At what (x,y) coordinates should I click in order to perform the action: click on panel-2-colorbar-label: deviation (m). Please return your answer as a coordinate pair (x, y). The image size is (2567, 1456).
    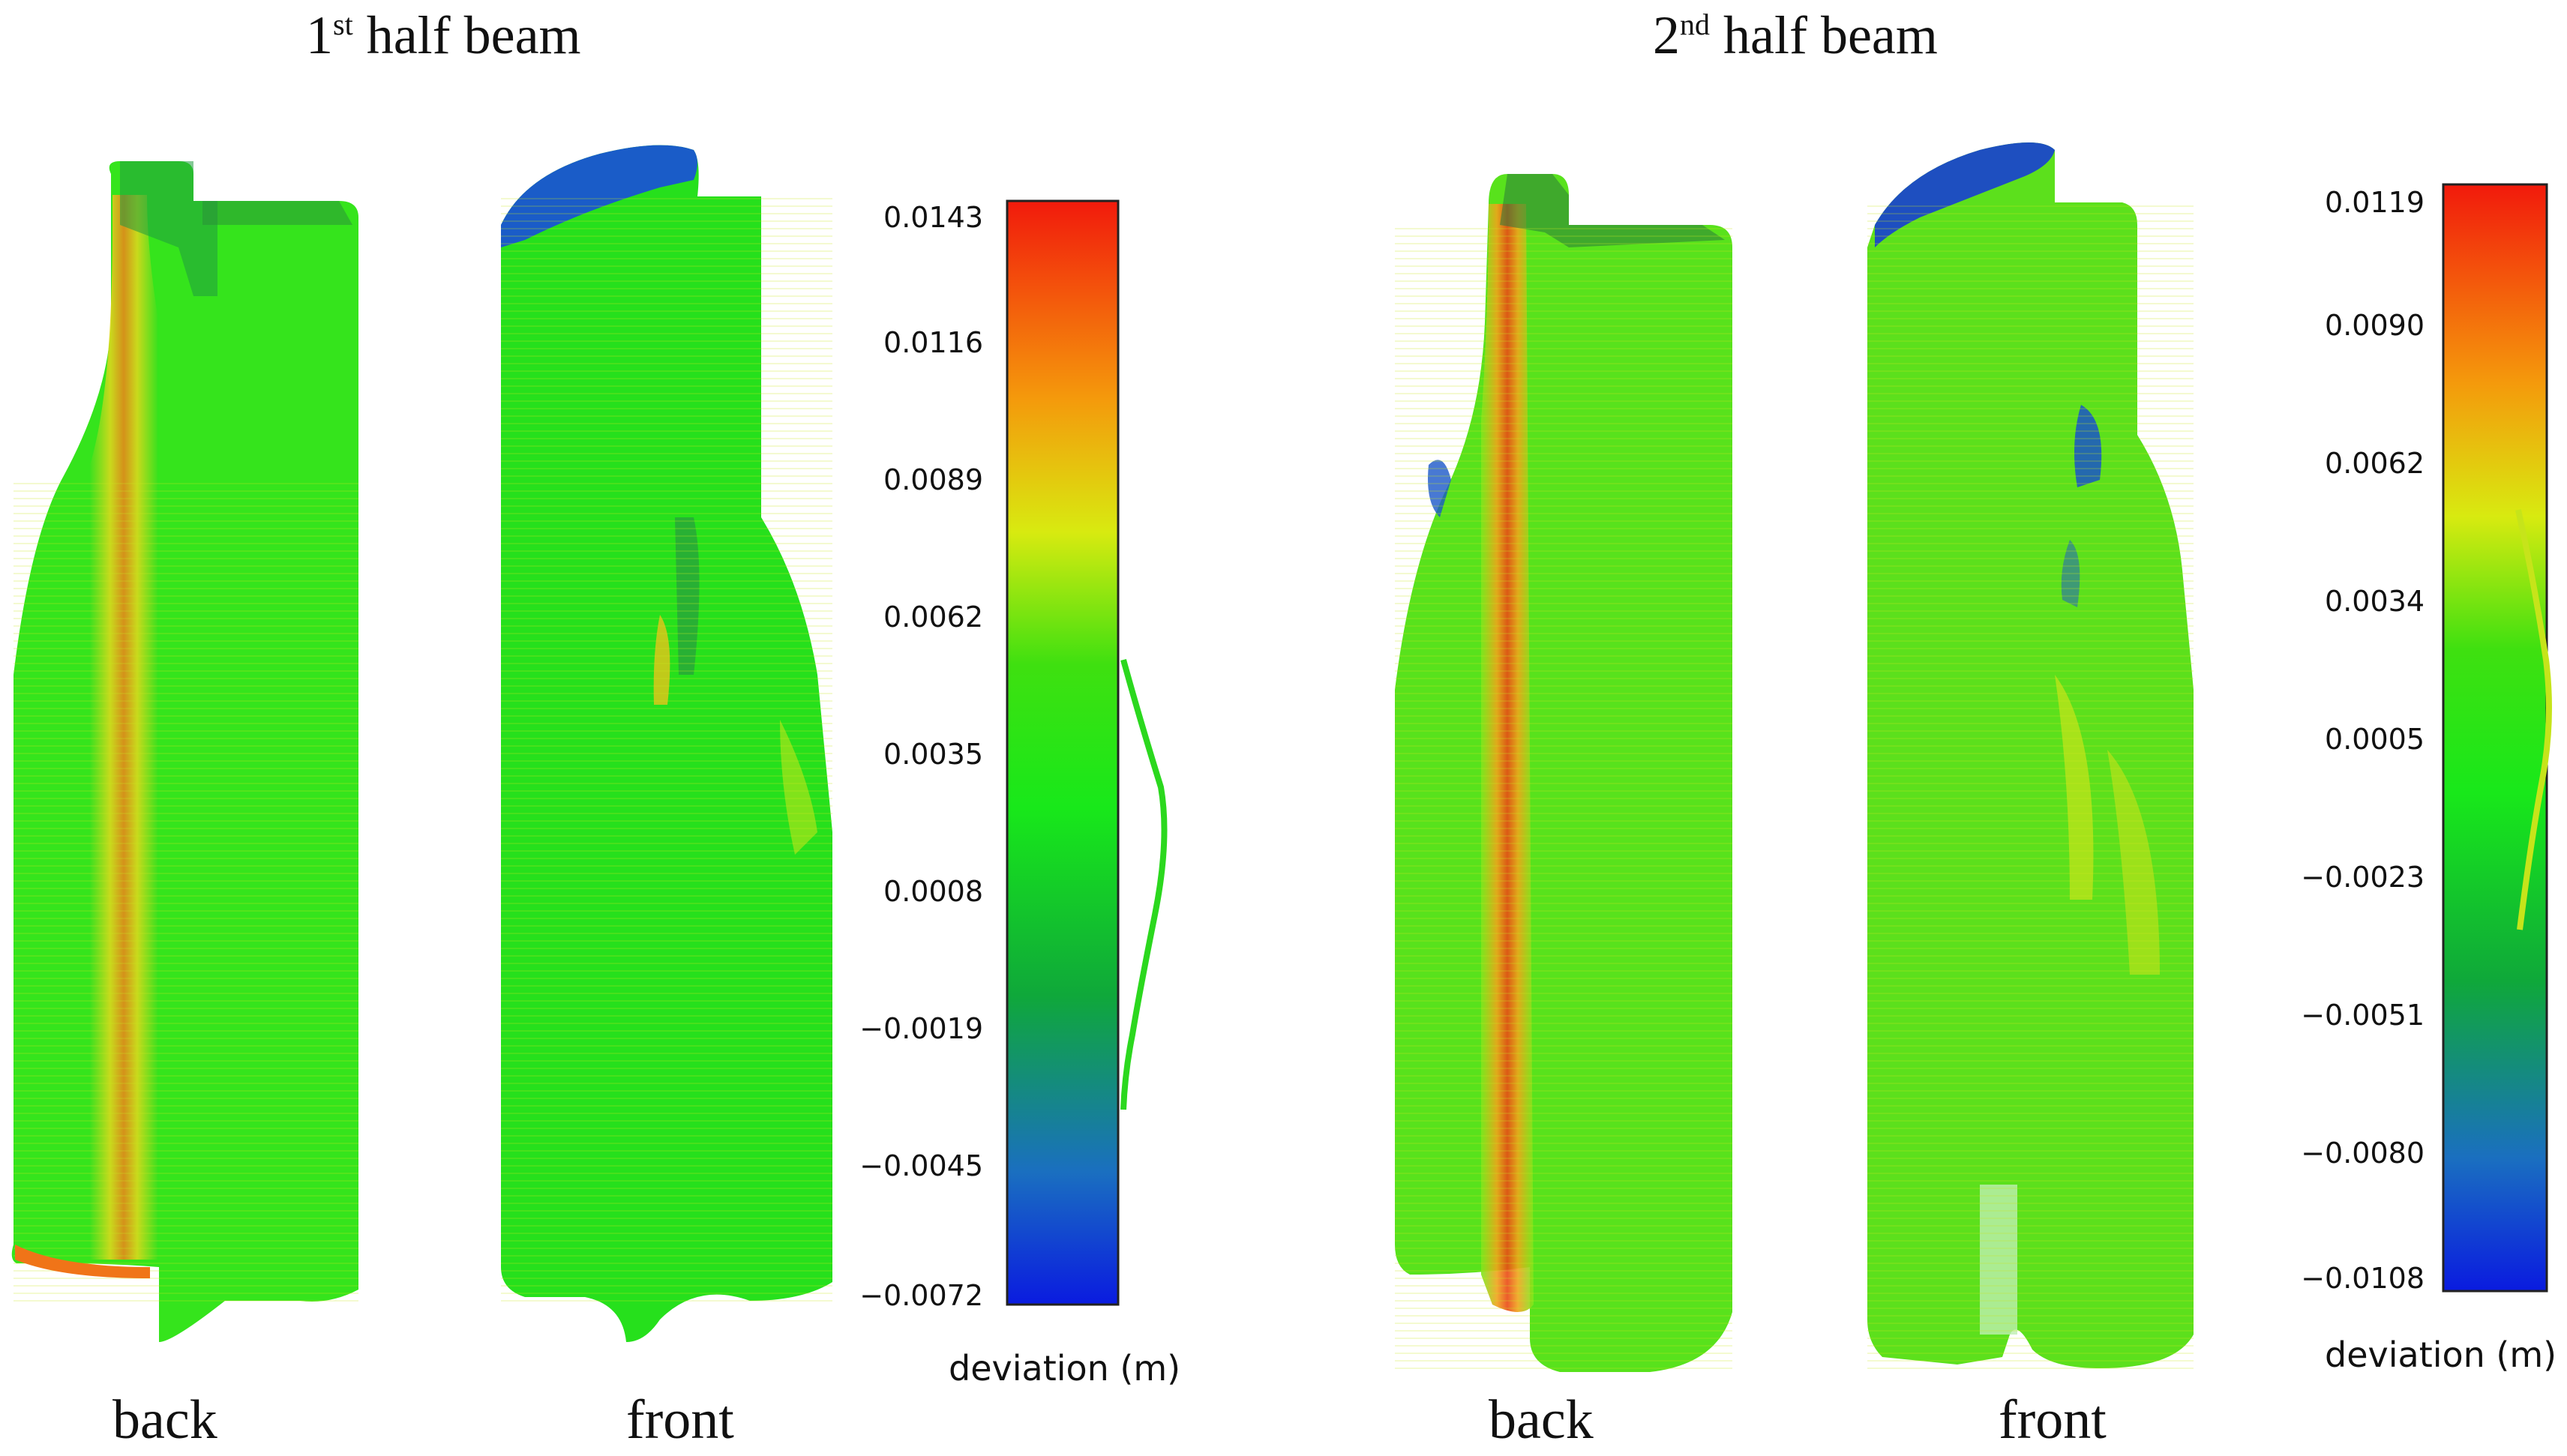
    Looking at the image, I should click on (2441, 1355).